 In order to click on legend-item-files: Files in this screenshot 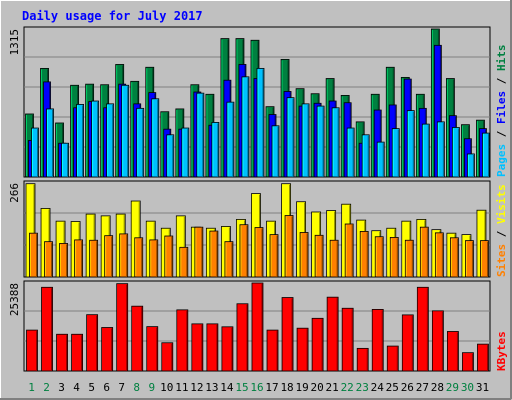, I will do `click(501, 107)`.